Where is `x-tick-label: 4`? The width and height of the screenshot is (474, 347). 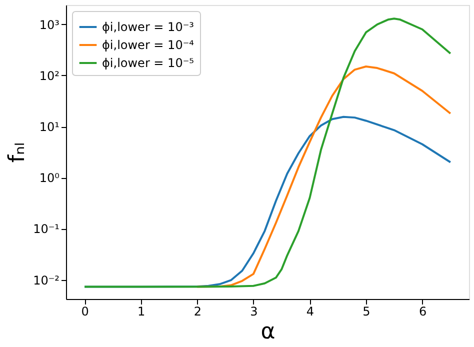
x-tick-label: 4 is located at coordinates (310, 311).